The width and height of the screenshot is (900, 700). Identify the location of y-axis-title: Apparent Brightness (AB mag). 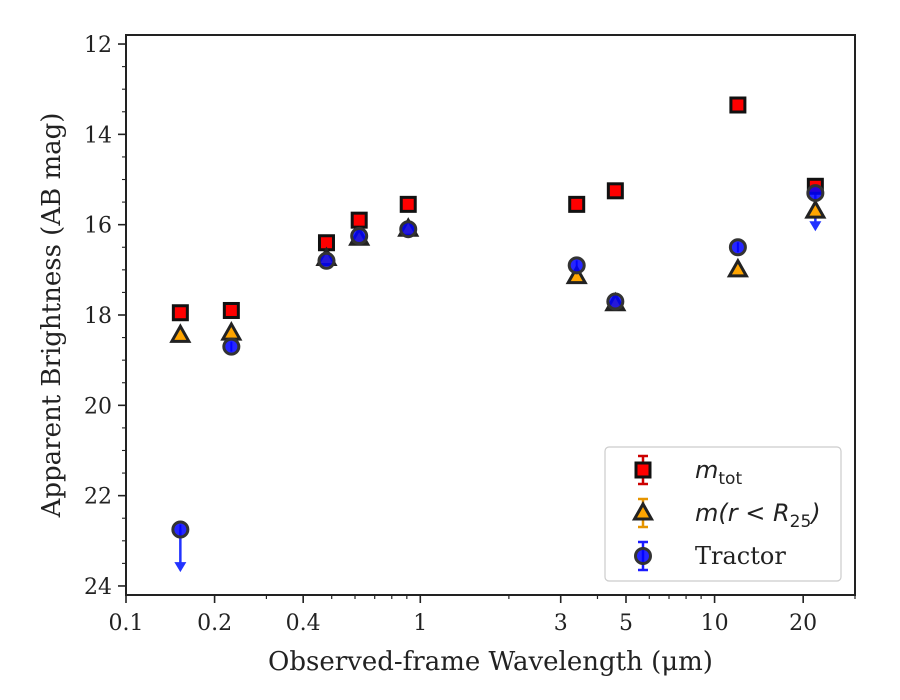
(52, 316).